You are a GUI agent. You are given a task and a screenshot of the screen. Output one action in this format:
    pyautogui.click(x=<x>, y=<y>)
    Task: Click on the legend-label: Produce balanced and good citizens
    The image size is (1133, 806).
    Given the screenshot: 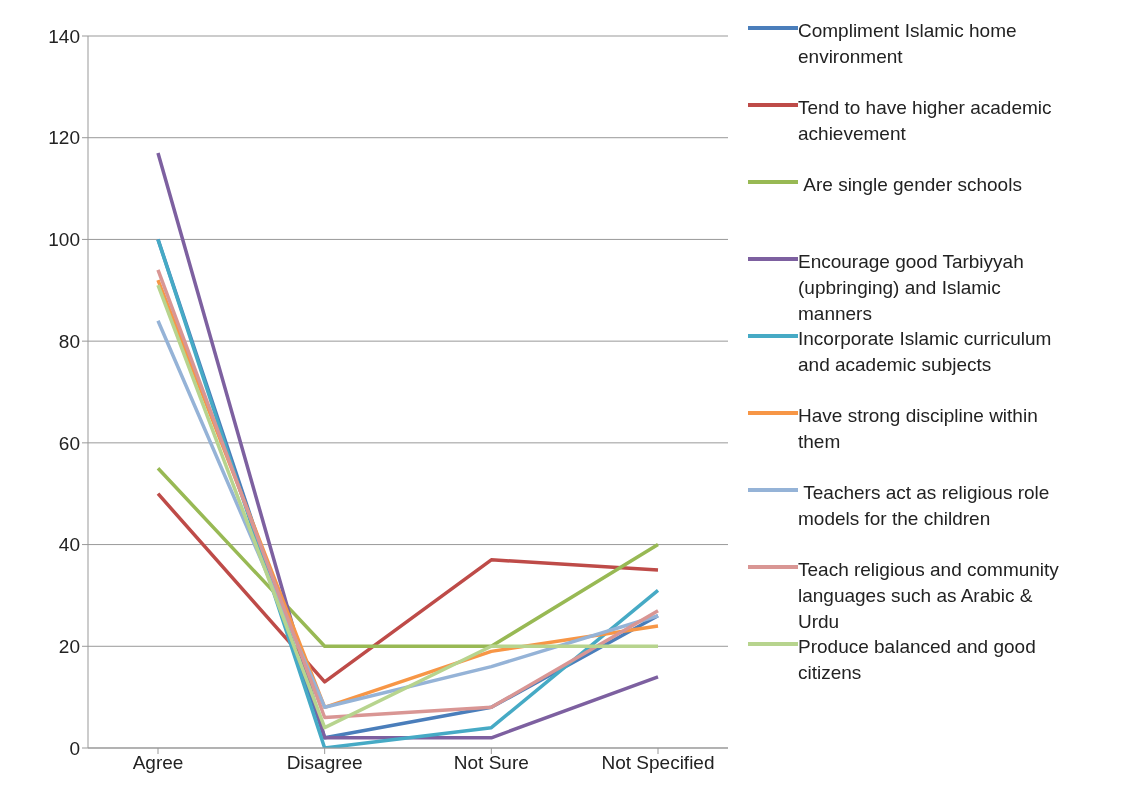 What is the action you would take?
    pyautogui.click(x=917, y=660)
    